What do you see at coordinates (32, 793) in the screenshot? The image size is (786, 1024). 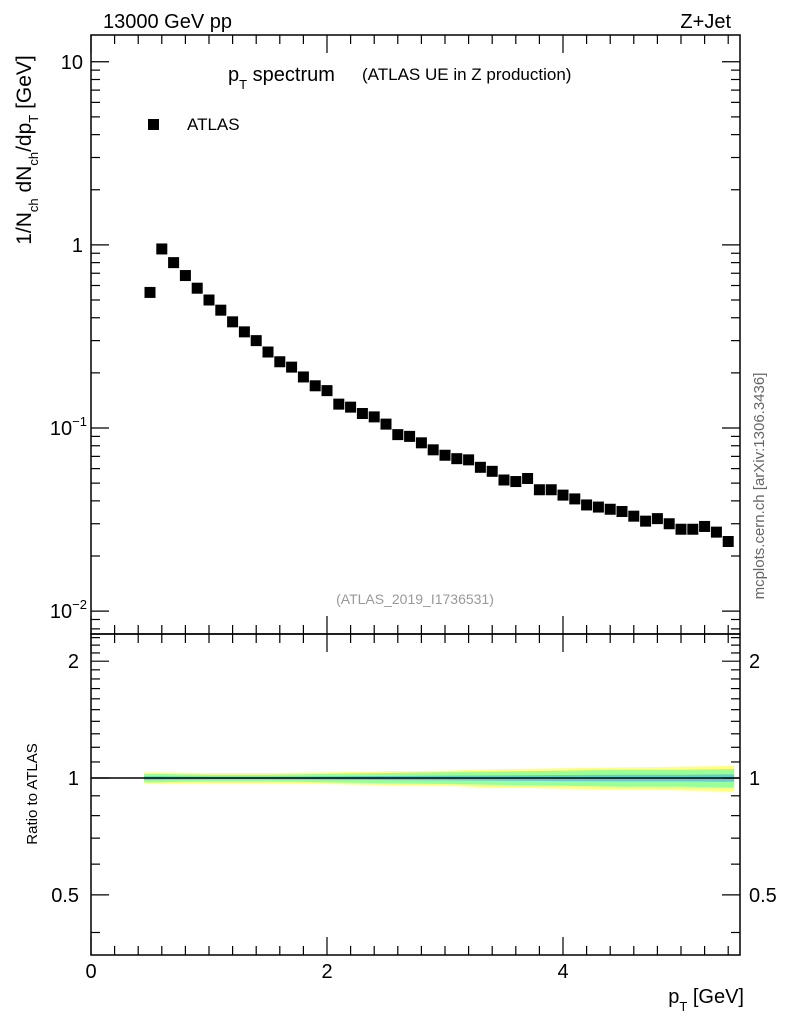 I see `ratio-axis-label: Ratio to ATLAS` at bounding box center [32, 793].